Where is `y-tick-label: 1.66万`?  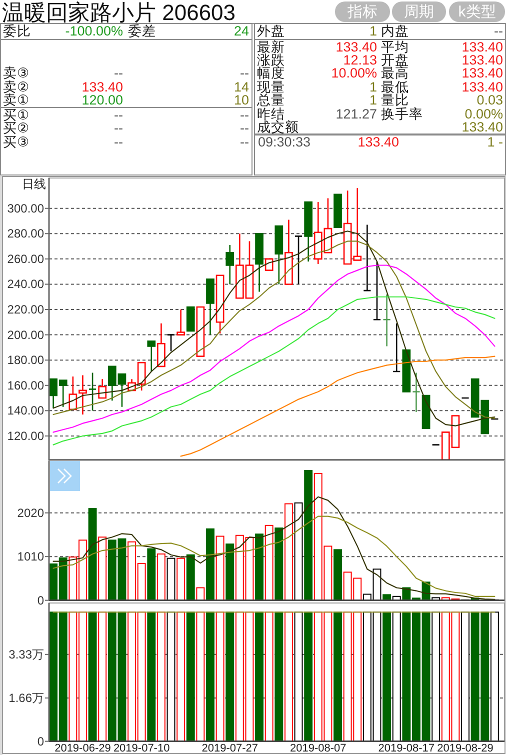 y-tick-label: 1.66万 is located at coordinates (26, 697).